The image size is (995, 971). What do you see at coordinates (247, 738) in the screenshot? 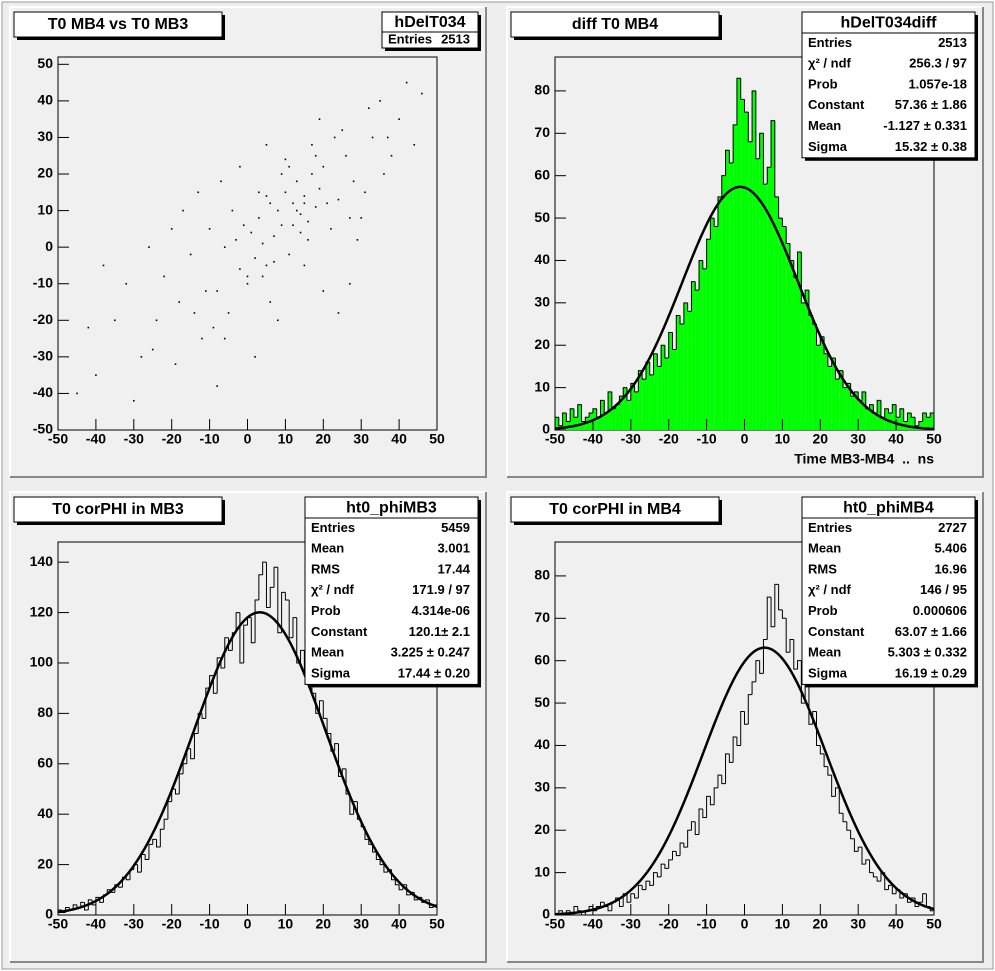
I see `plot-area` at bounding box center [247, 738].